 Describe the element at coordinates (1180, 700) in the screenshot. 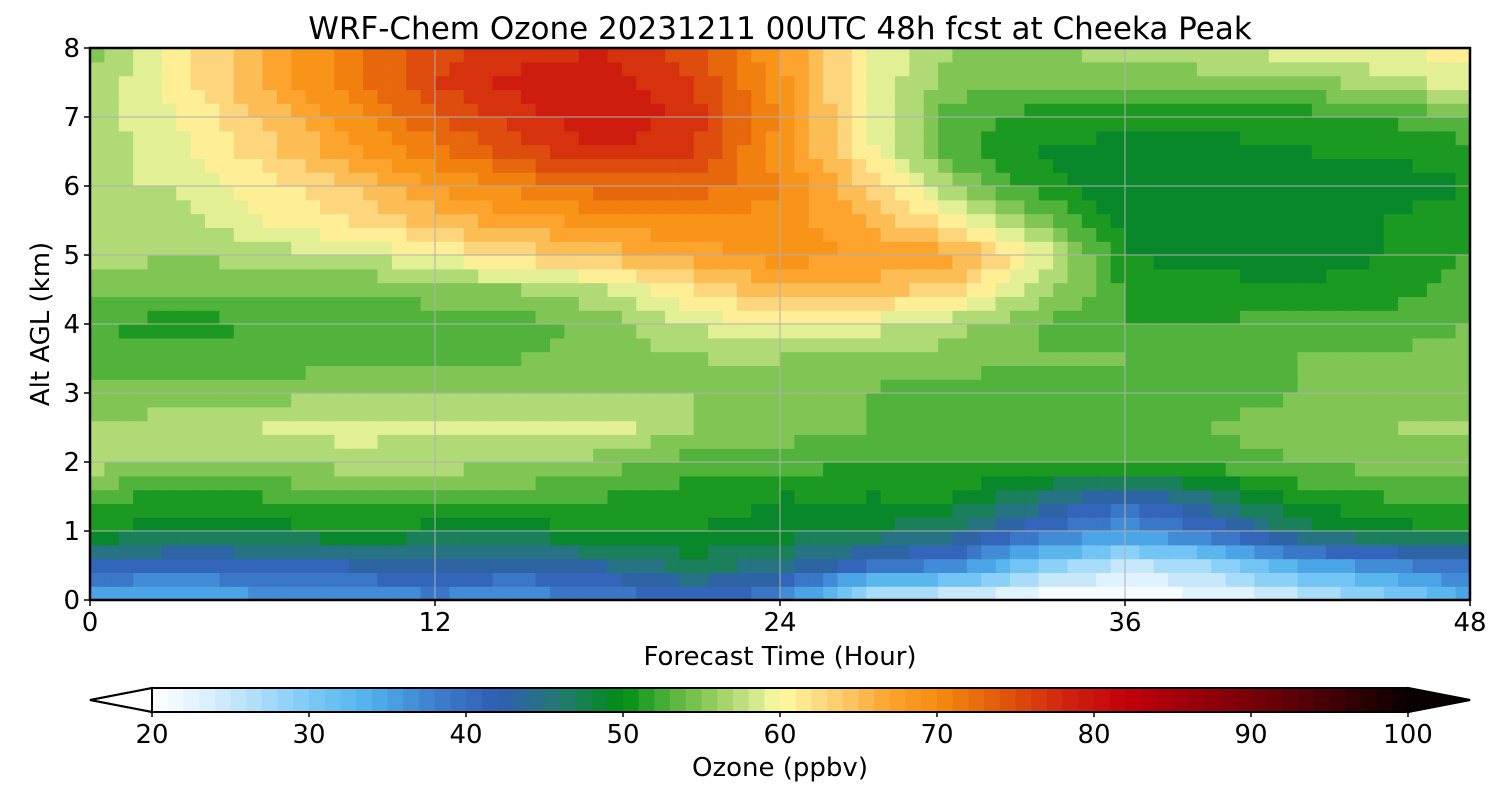

I see `colorbar-segment` at that location.